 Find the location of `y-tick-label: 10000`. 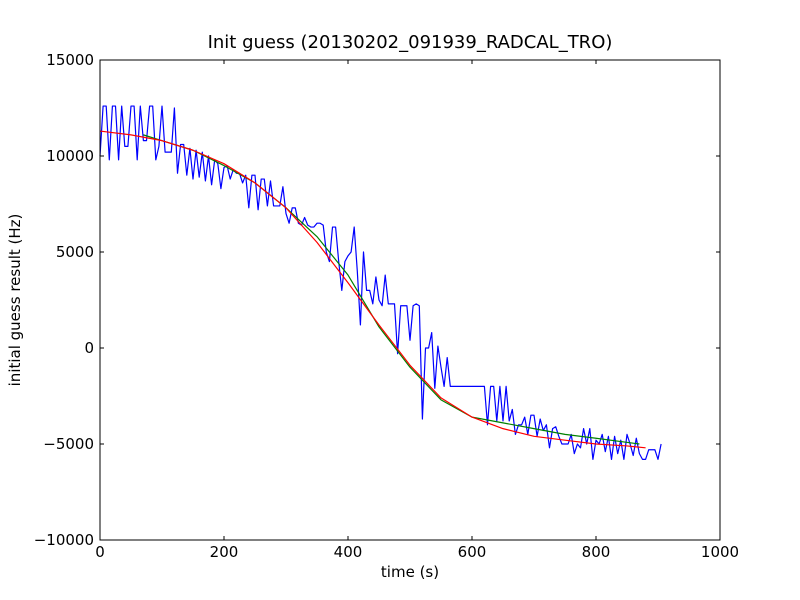

y-tick-label: 10000 is located at coordinates (70, 156).